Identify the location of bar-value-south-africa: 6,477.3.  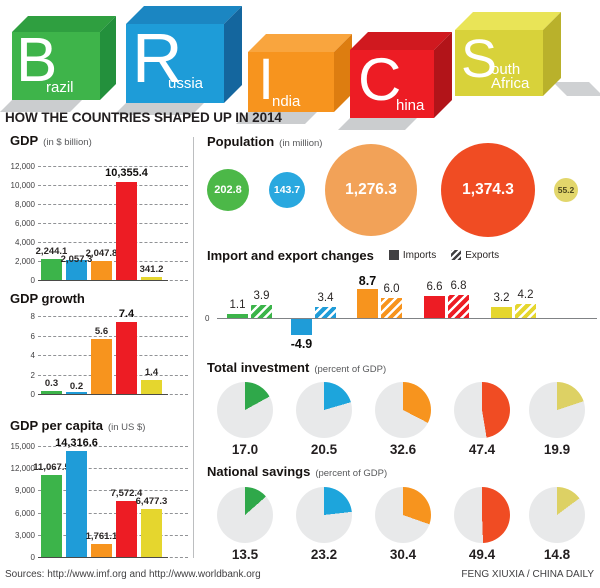
(151, 502).